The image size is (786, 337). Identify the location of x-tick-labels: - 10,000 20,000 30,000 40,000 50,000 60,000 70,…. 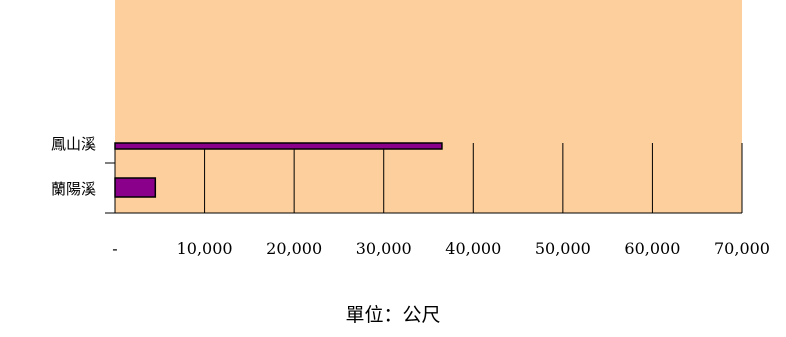
(441, 248).